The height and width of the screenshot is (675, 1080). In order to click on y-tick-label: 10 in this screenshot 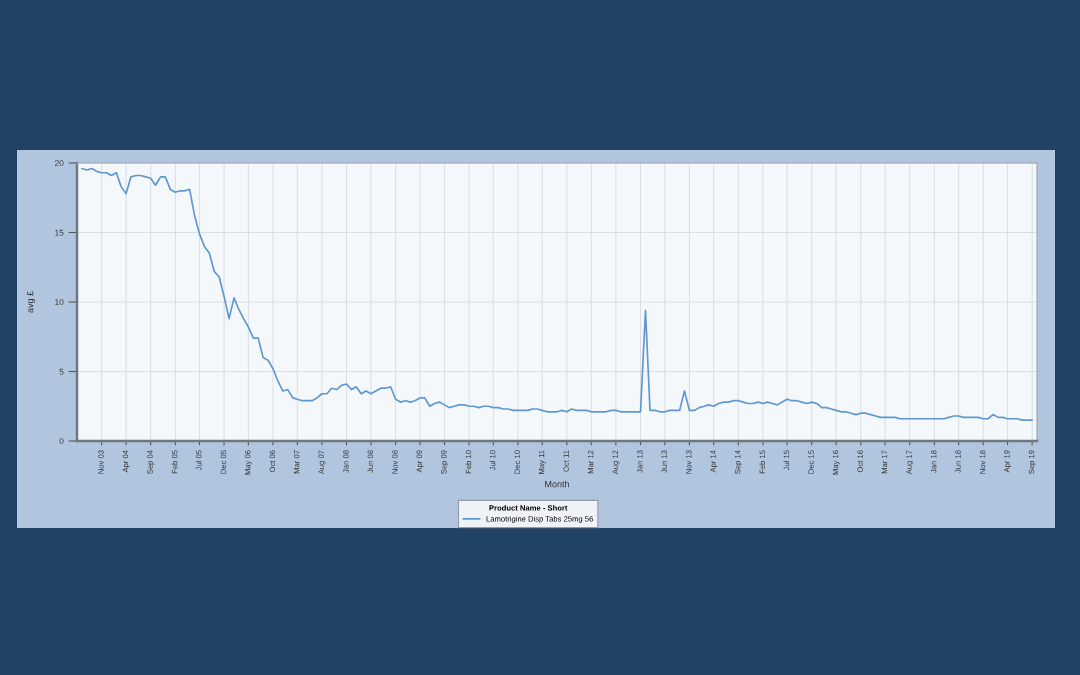, I will do `click(59, 302)`.